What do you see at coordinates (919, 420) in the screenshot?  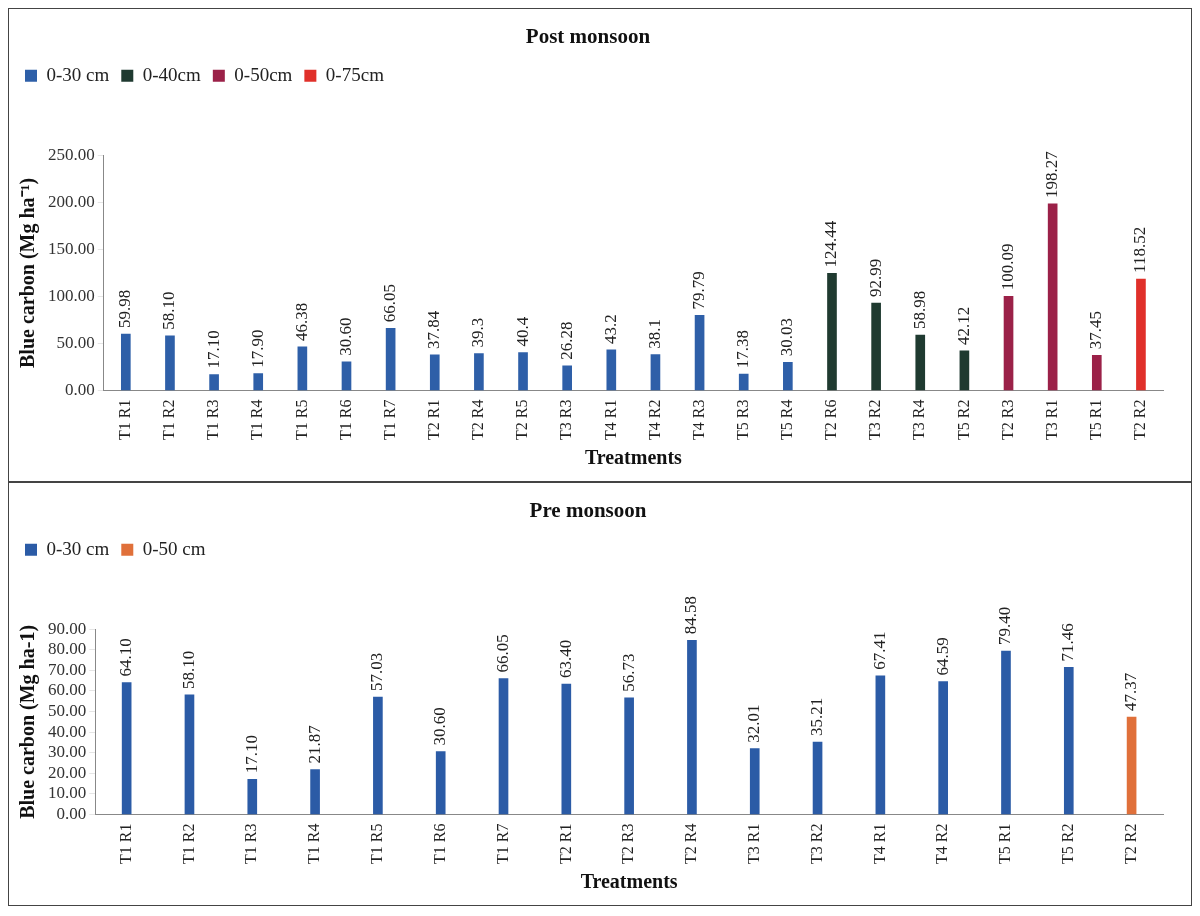 I see `x-tick-label: T3 R4` at bounding box center [919, 420].